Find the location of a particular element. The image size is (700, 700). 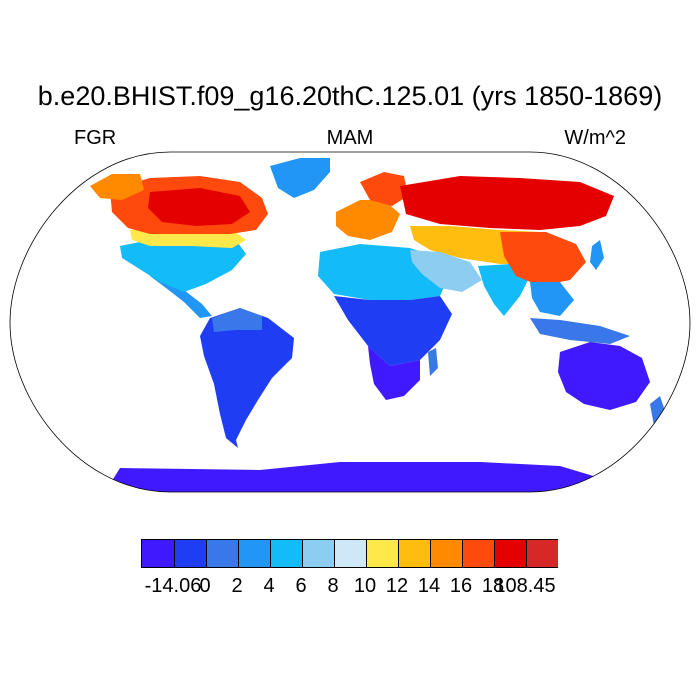

region-north-america-south is located at coordinates (183, 264).